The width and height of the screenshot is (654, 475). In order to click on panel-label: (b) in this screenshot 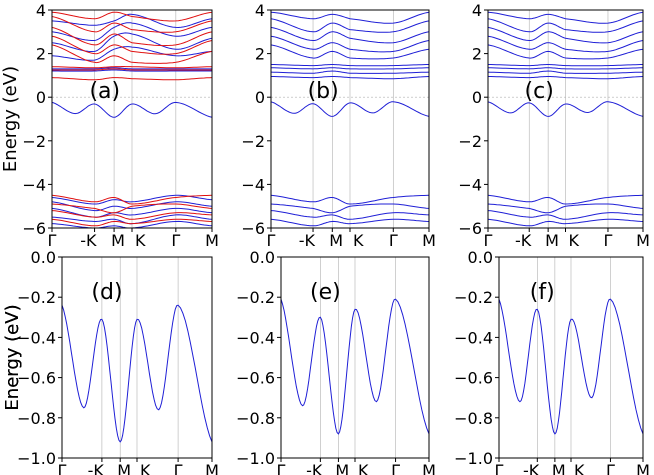, I will do `click(323, 91)`.